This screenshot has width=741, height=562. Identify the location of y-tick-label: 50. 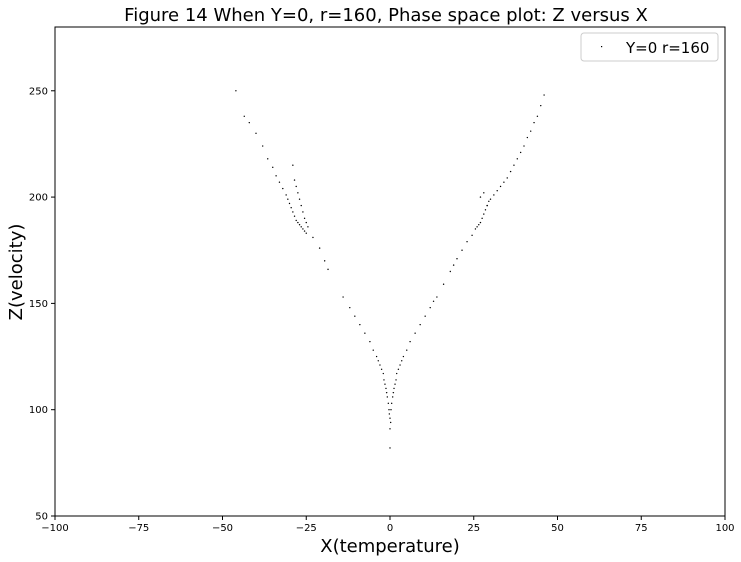
(41, 517).